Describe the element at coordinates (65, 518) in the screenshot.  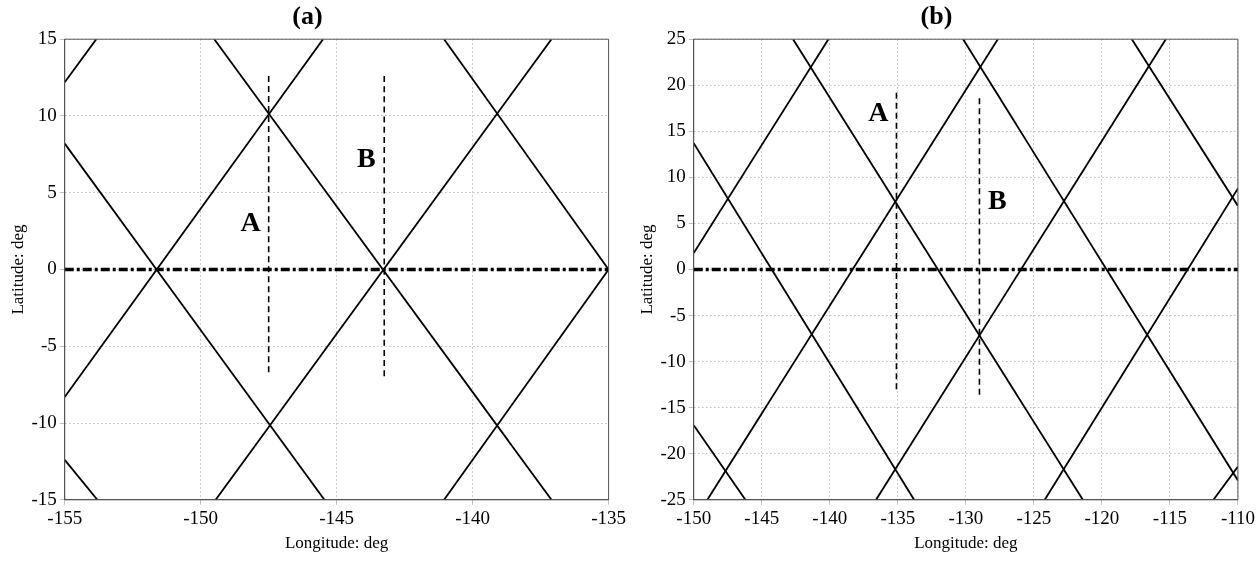
I see `x-tick-label: -155` at that location.